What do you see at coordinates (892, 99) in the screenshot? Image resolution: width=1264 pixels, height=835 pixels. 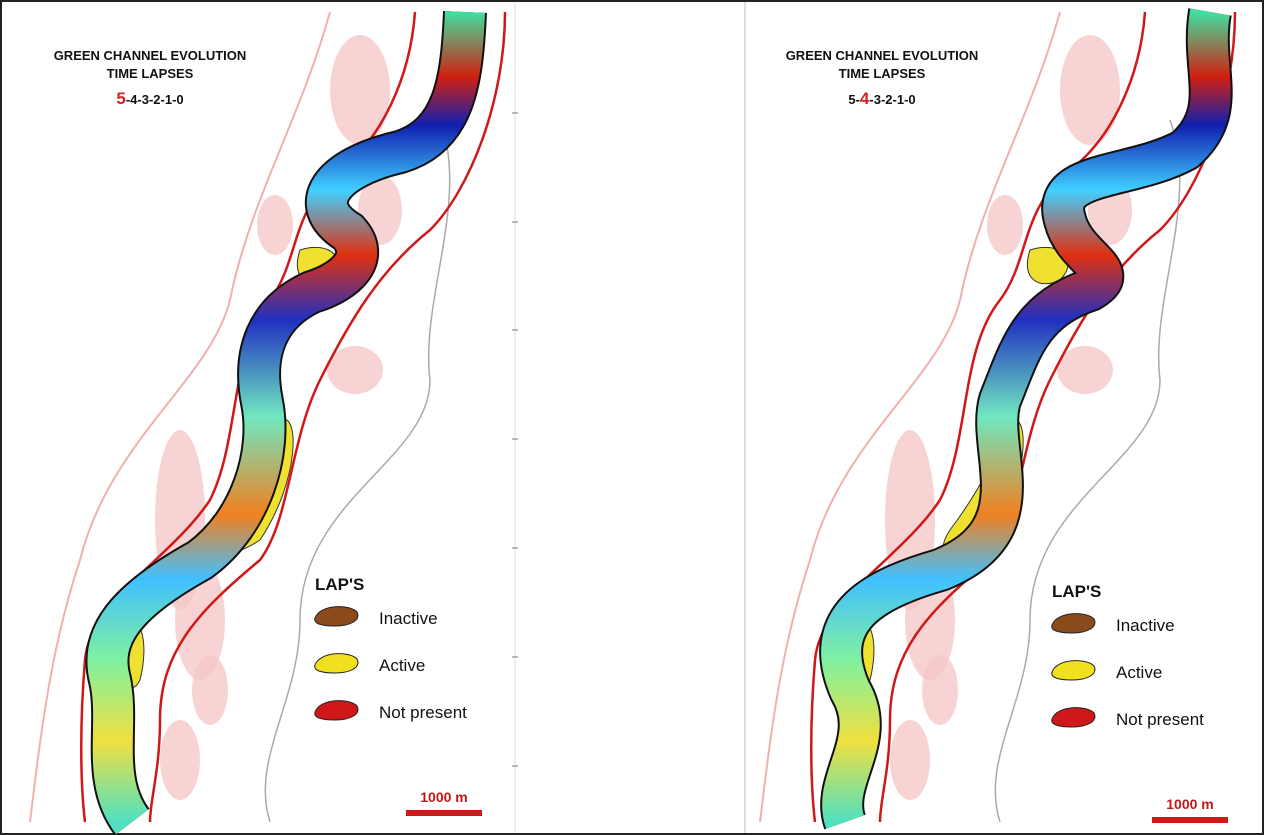 I see `sequence-step: -3-2-1-0` at bounding box center [892, 99].